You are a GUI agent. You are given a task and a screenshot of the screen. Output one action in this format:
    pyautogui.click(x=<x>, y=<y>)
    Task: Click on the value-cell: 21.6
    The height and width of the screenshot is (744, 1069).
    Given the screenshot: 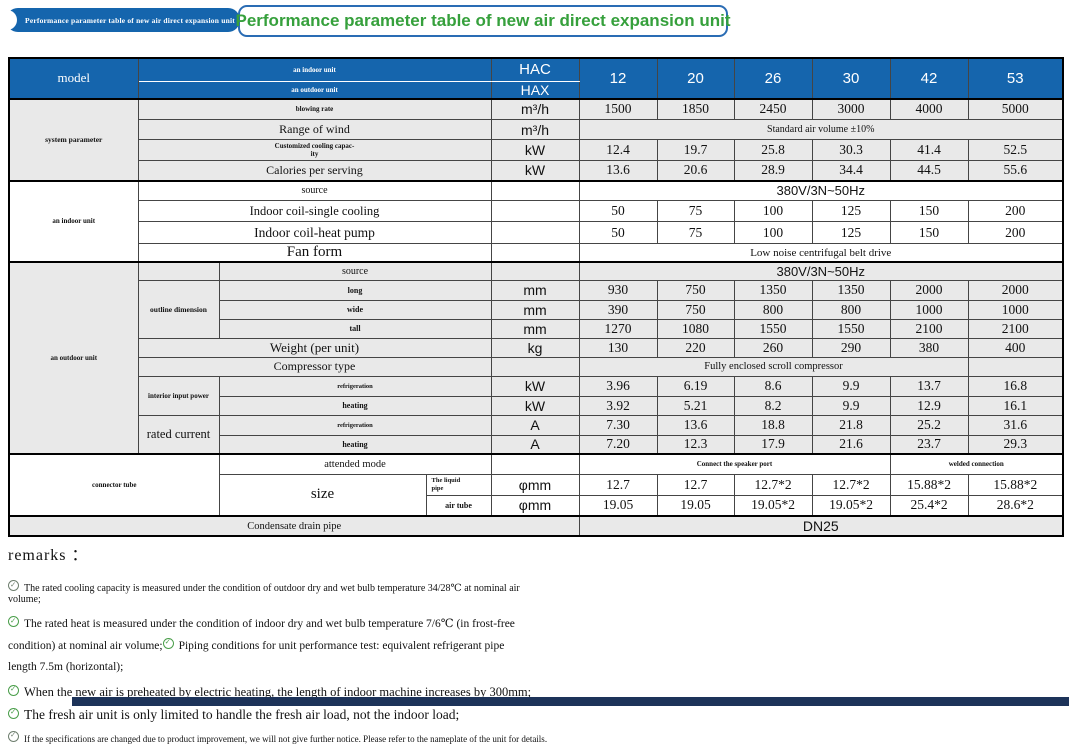 What is the action you would take?
    pyautogui.click(x=851, y=444)
    